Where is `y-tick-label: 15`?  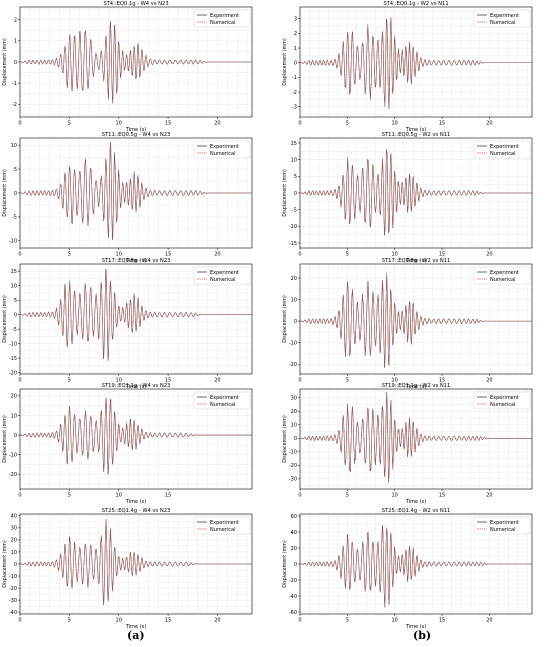 y-tick-label: 15 is located at coordinates (294, 144).